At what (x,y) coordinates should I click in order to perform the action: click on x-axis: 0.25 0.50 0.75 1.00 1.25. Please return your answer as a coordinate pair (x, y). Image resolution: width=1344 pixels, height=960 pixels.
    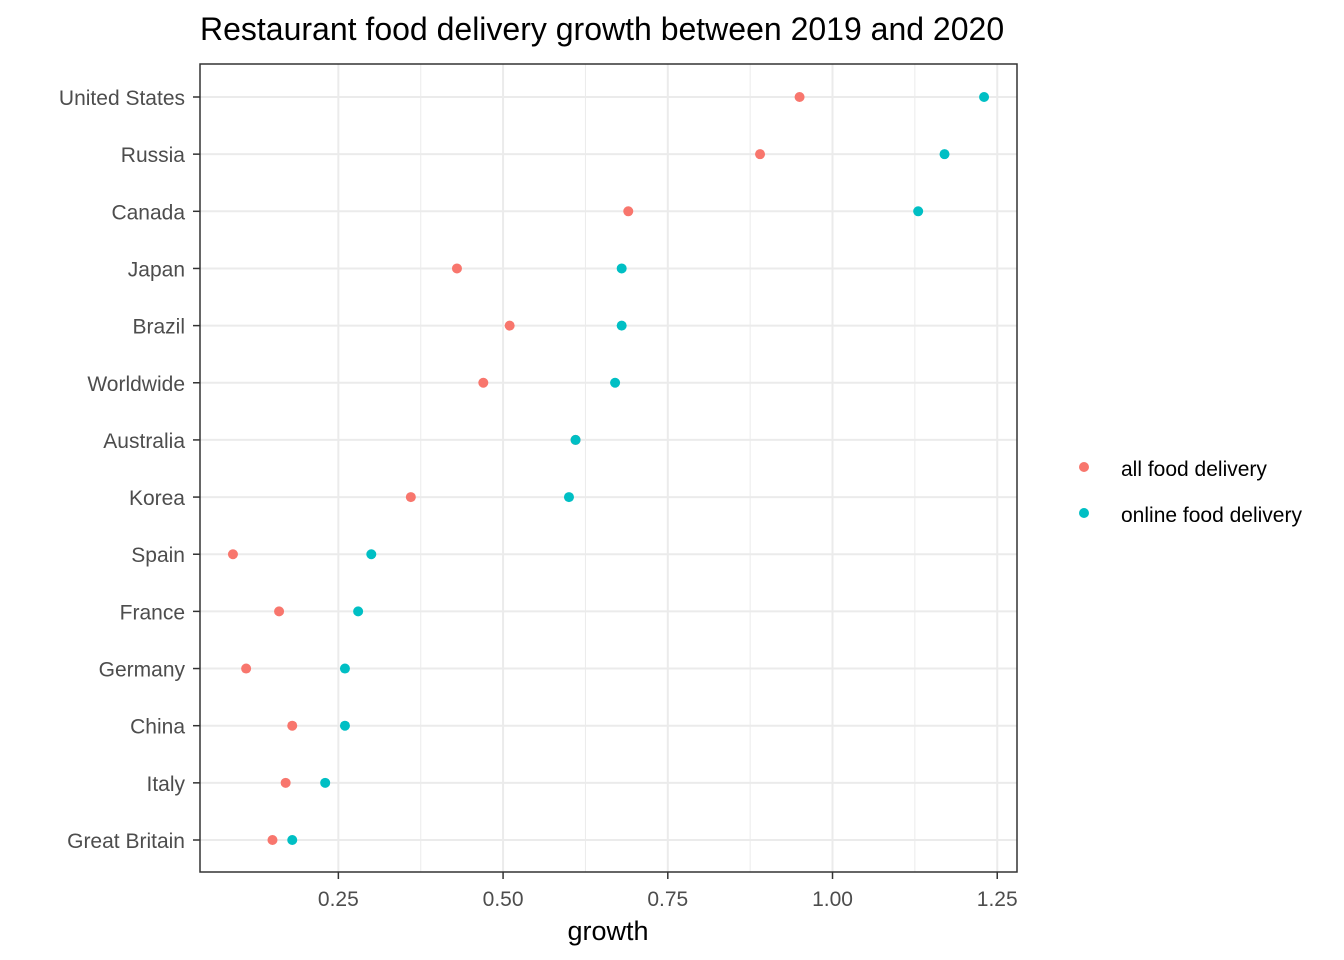
    Looking at the image, I should click on (668, 891).